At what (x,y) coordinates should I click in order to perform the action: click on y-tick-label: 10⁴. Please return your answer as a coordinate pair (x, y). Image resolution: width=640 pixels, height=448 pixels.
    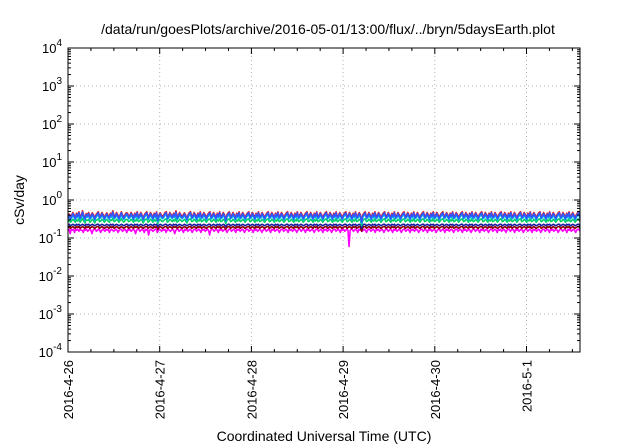
    Looking at the image, I should click on (52, 47).